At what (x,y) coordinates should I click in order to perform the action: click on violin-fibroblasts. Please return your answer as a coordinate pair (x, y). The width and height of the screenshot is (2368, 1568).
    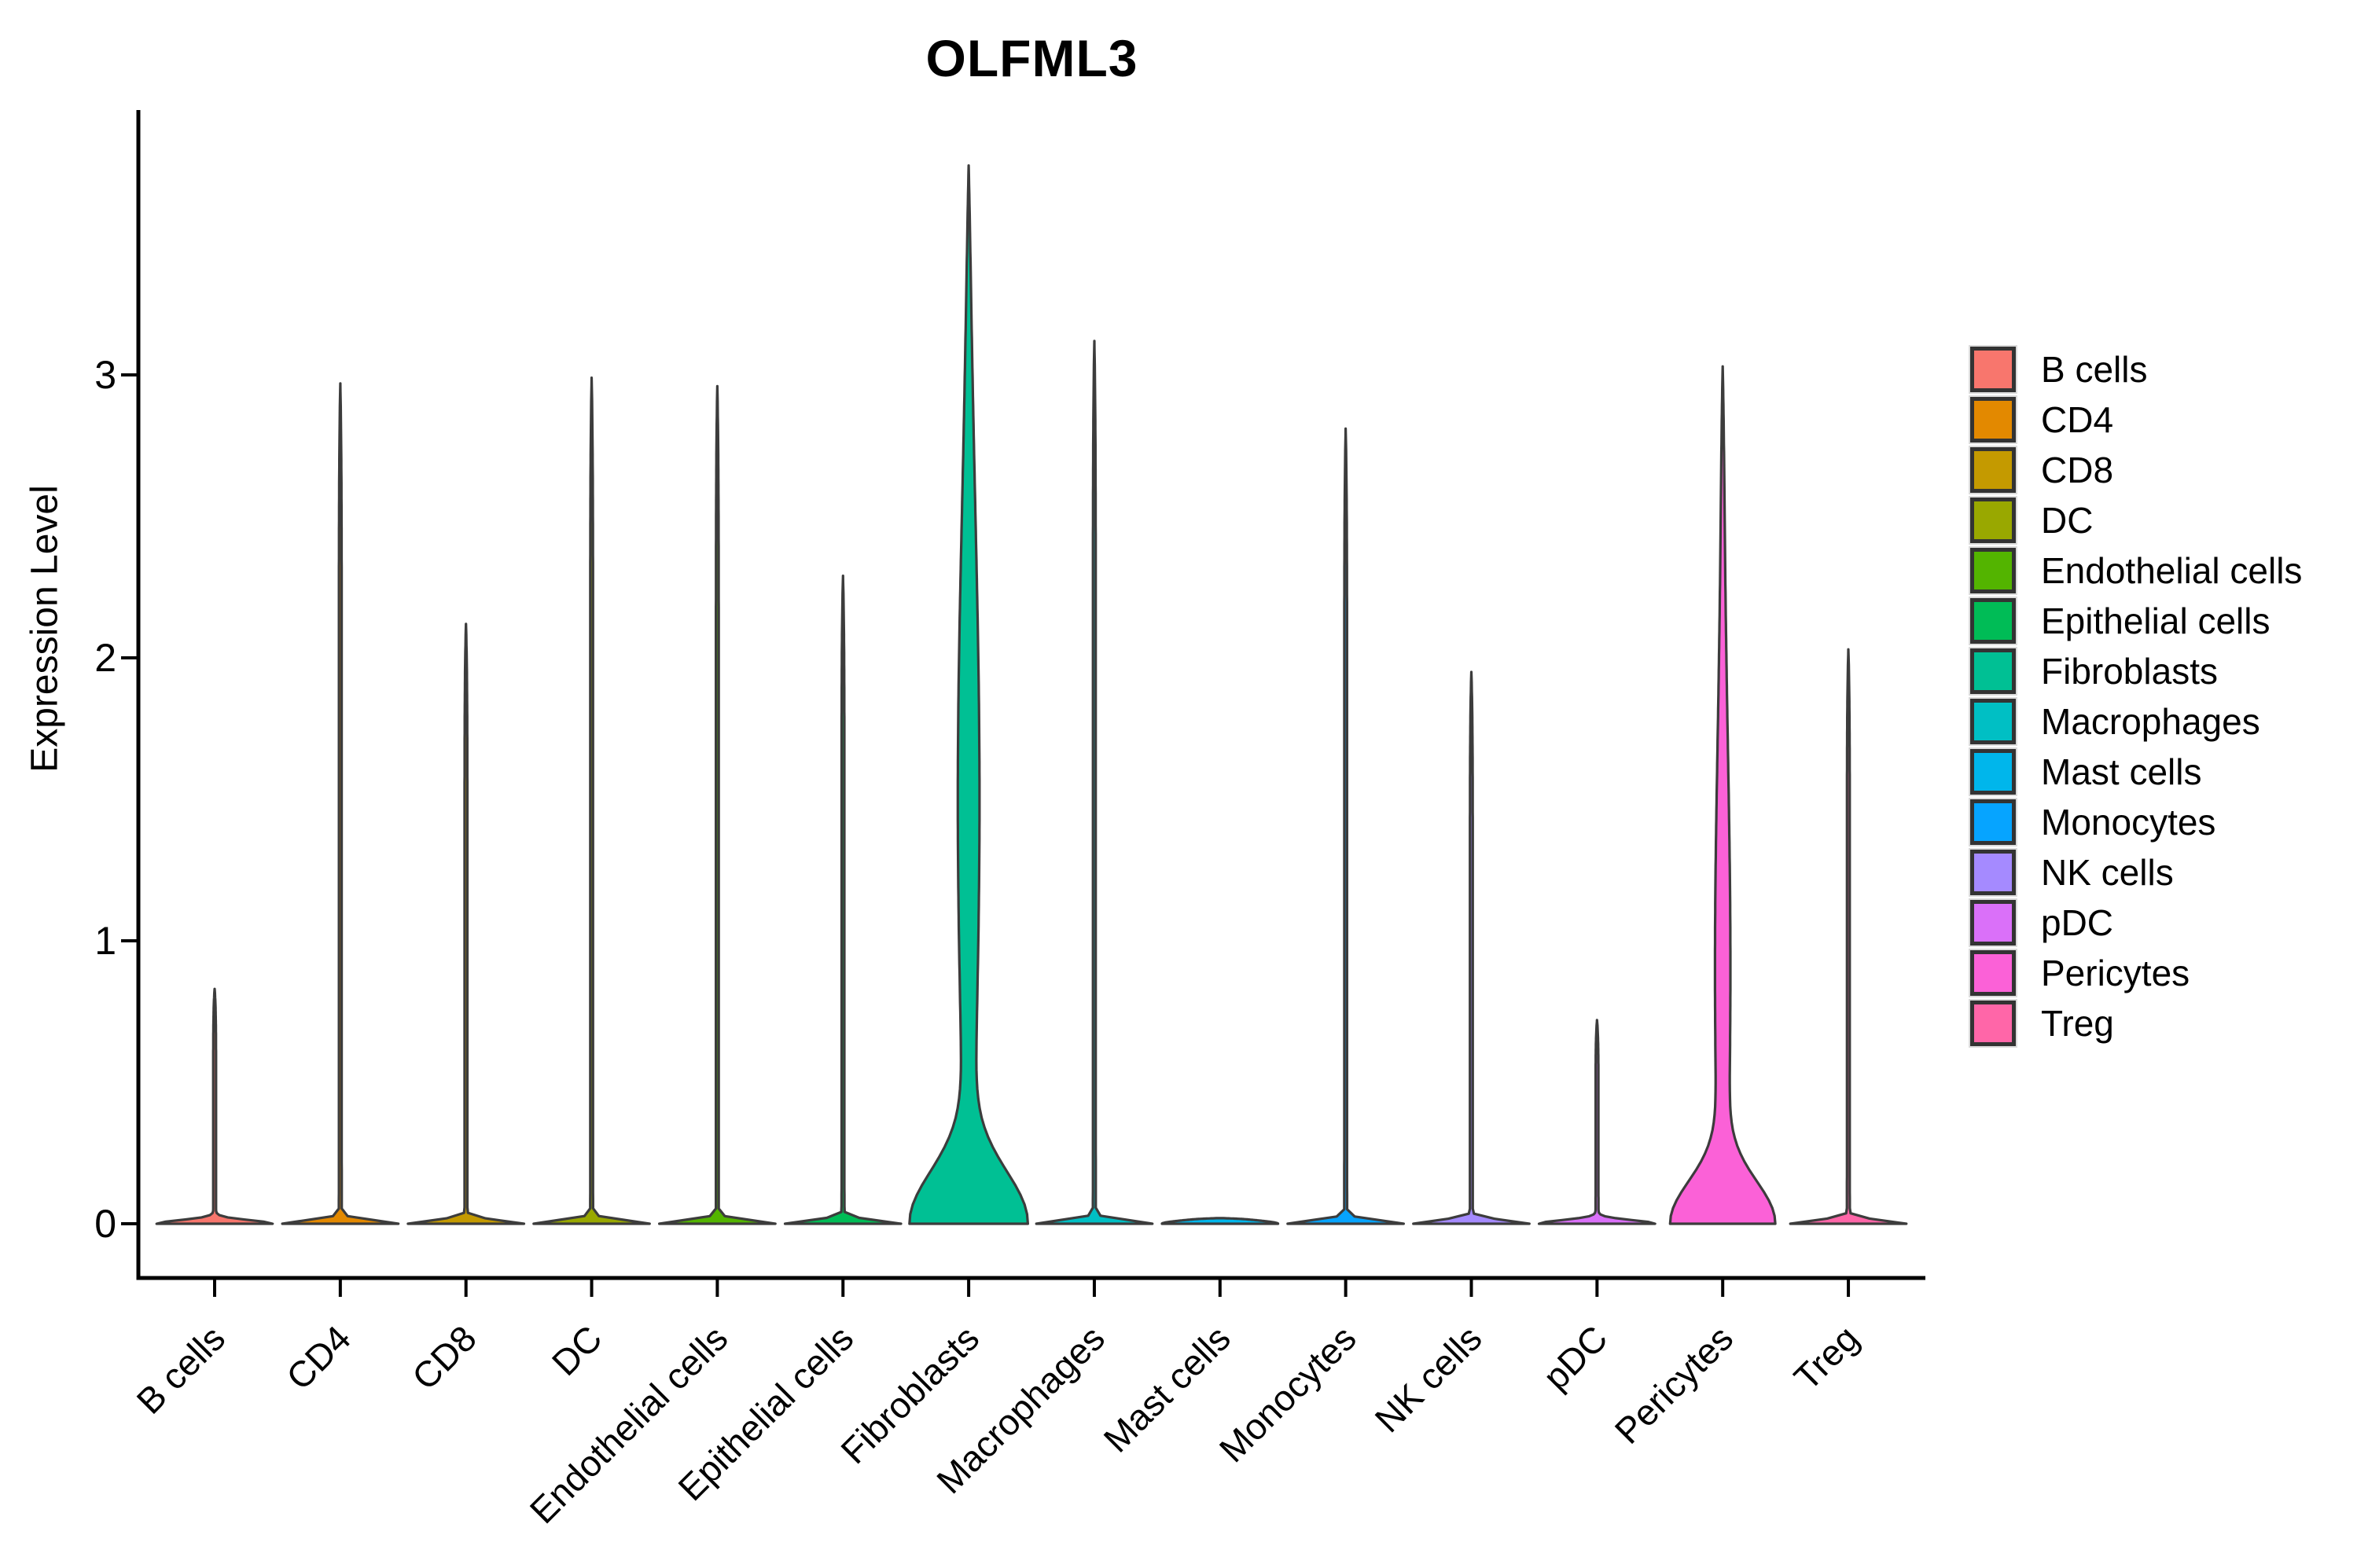
    Looking at the image, I should click on (968, 694).